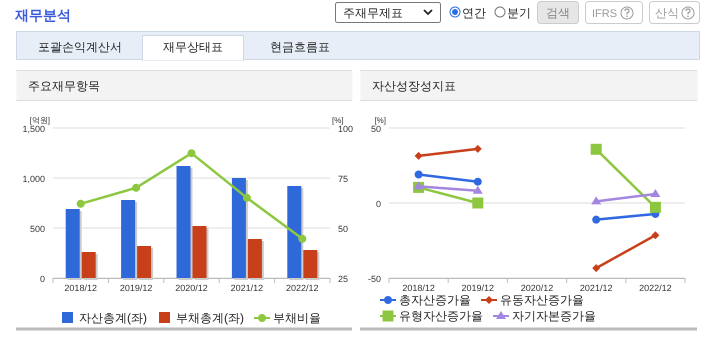 The image size is (705, 345). What do you see at coordinates (667, 13) in the screenshot?
I see `text: 산식` at bounding box center [667, 13].